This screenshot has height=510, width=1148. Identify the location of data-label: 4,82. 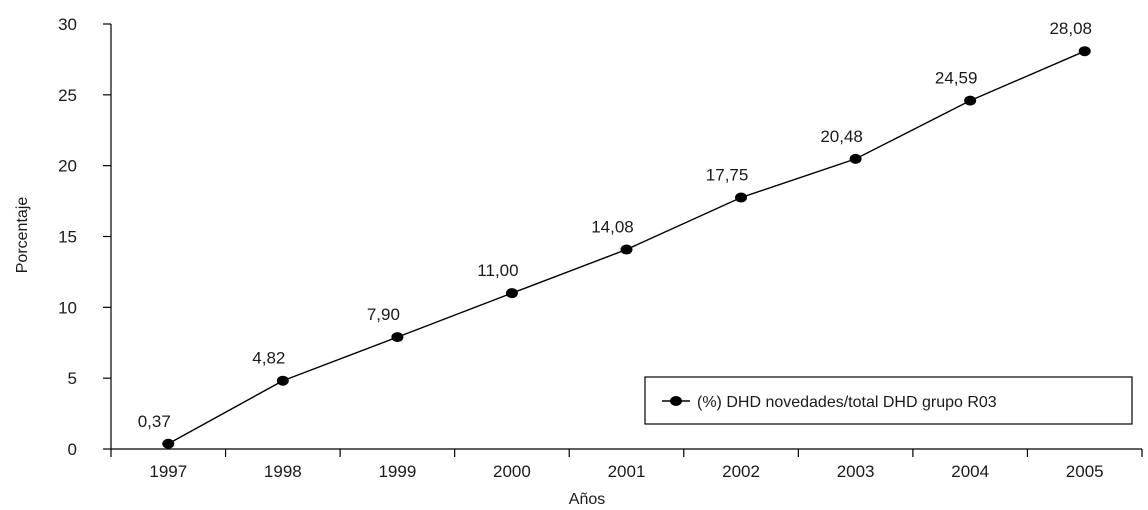
(268, 358).